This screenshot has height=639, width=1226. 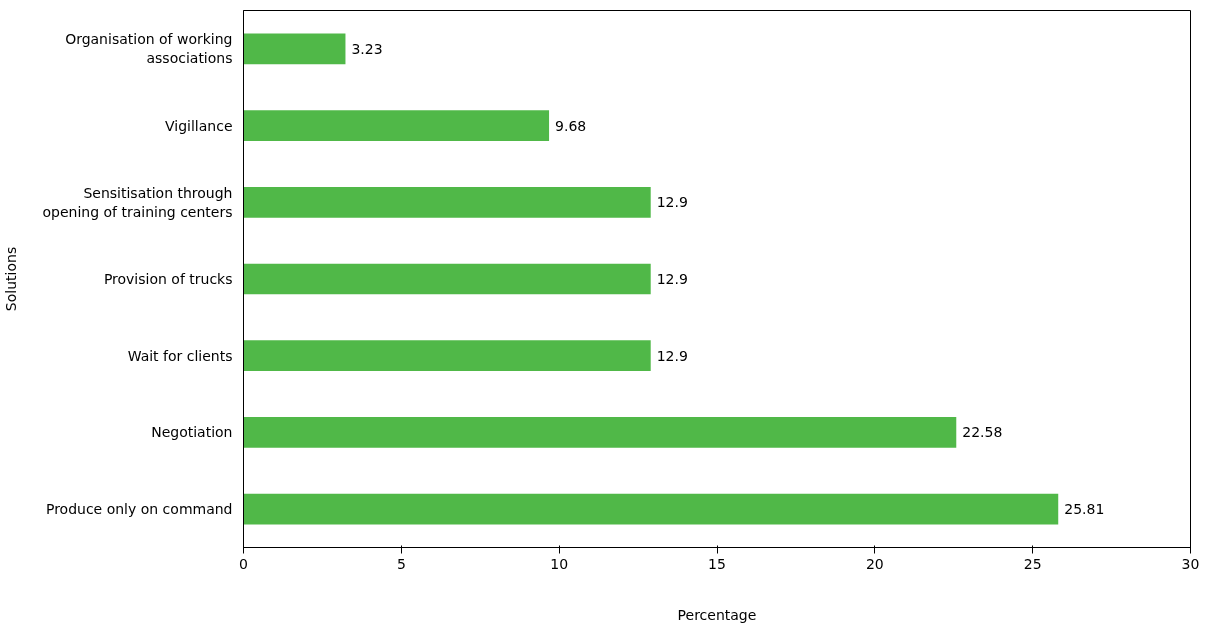 I want to click on y-tick-label: Produce only on command, so click(x=139, y=509).